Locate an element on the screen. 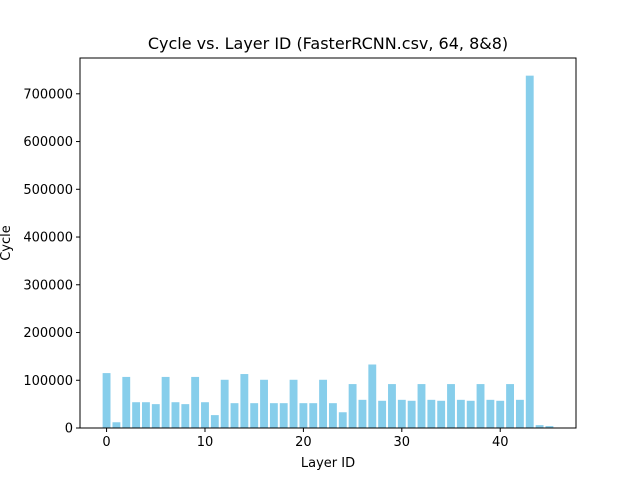 The width and height of the screenshot is (640, 480). x-axis-label: Layer ID is located at coordinates (328, 463).